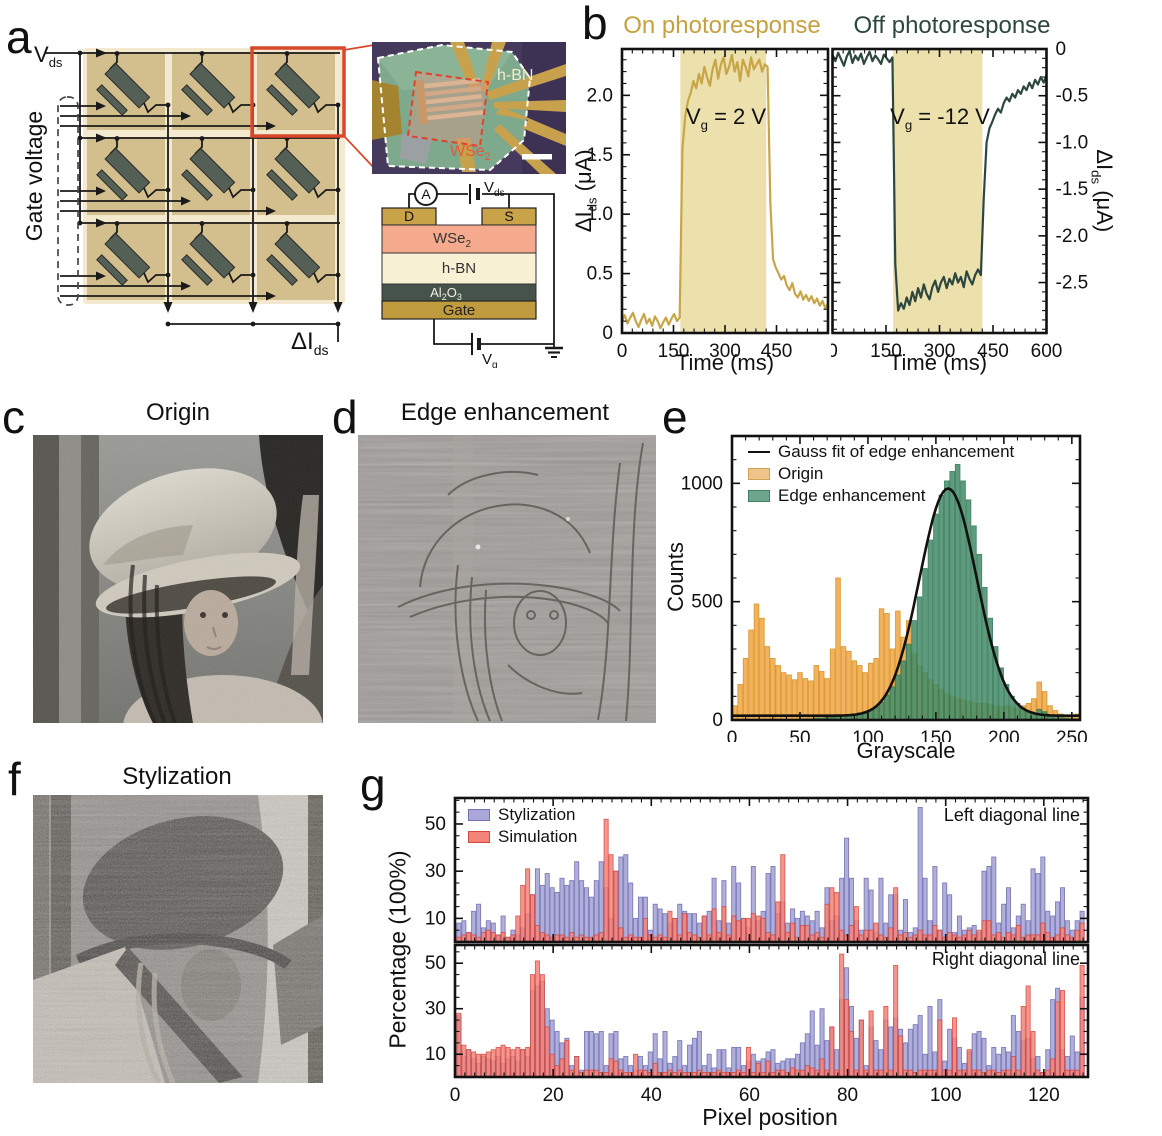  What do you see at coordinates (537, 157) in the screenshot?
I see `scale-bar` at bounding box center [537, 157].